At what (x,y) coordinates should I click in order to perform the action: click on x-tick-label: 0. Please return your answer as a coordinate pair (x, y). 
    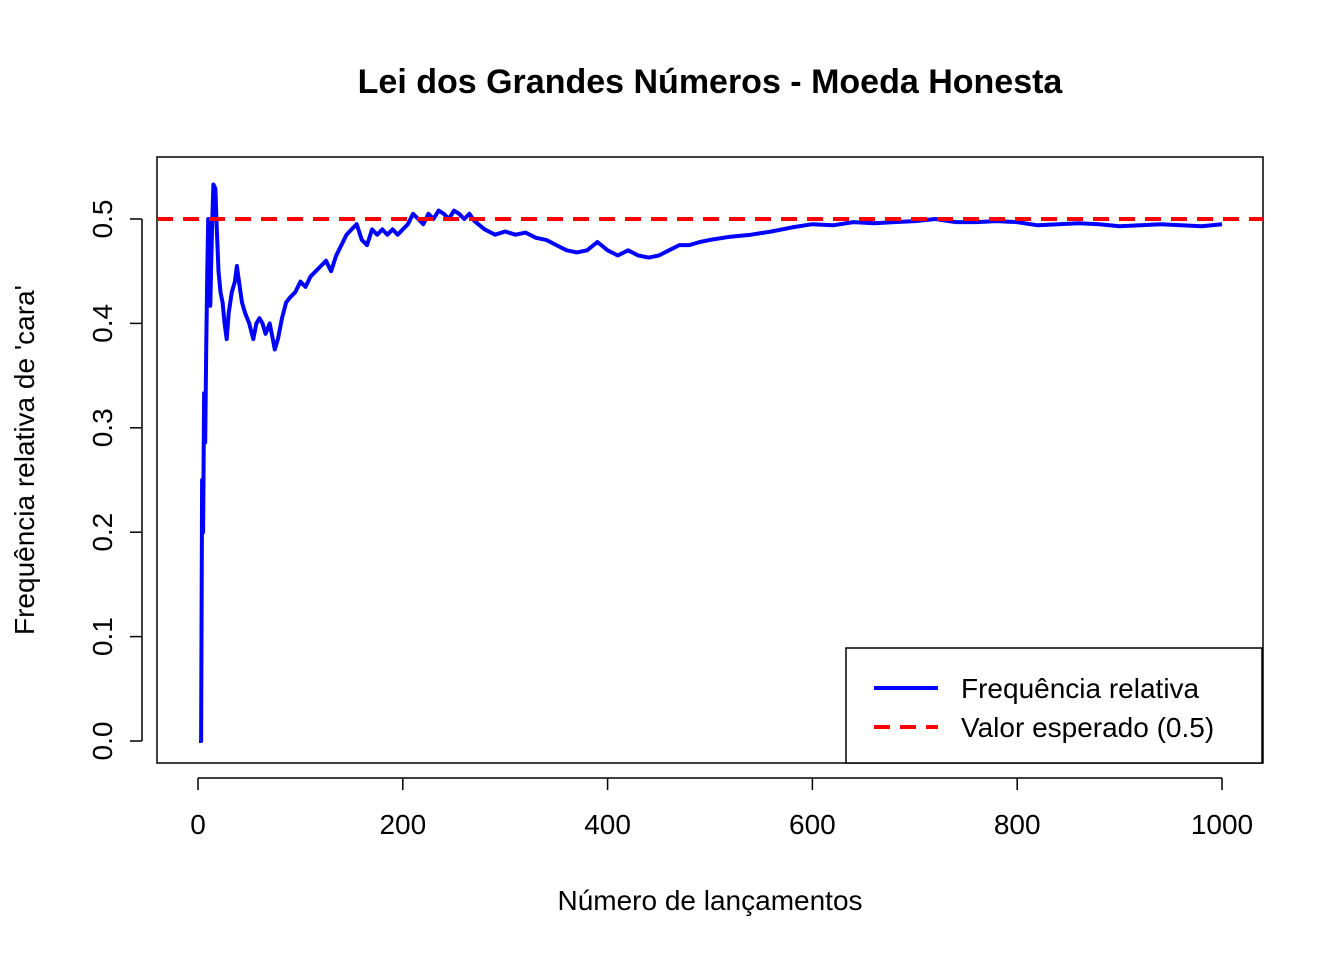
    Looking at the image, I should click on (198, 824).